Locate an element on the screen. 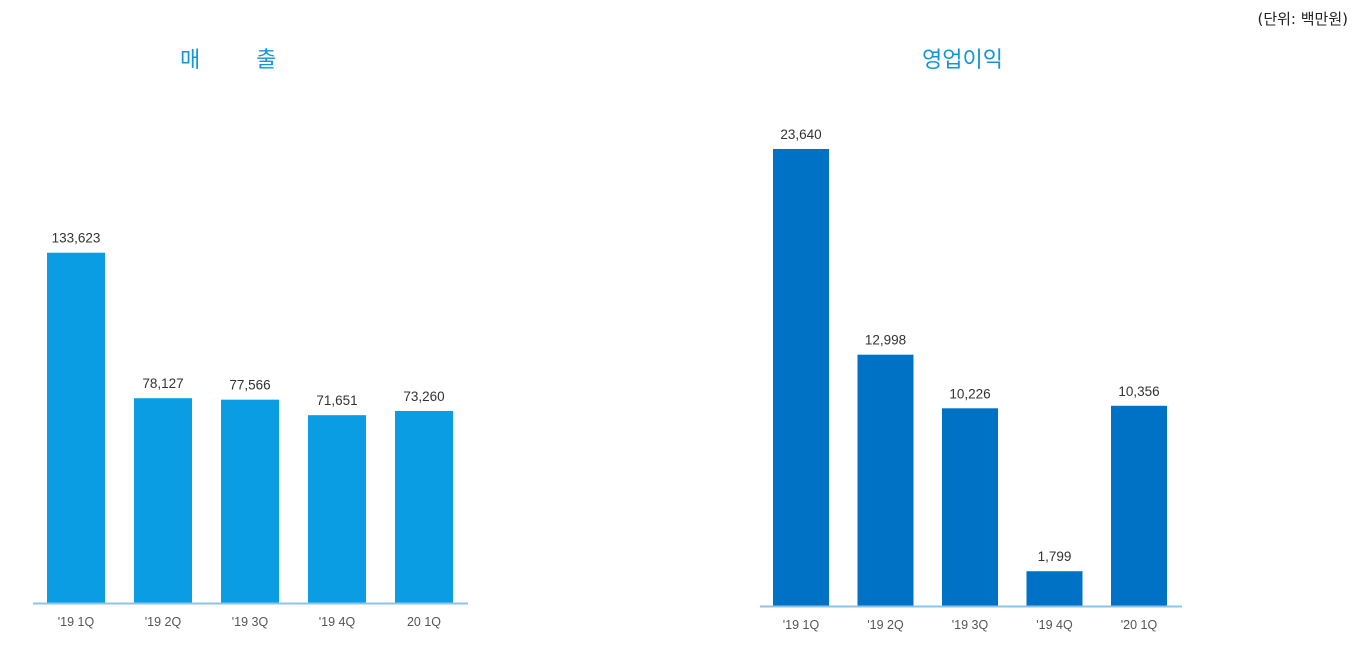 The width and height of the screenshot is (1358, 657). op-value-label-5: 10,356 is located at coordinates (1138, 391).